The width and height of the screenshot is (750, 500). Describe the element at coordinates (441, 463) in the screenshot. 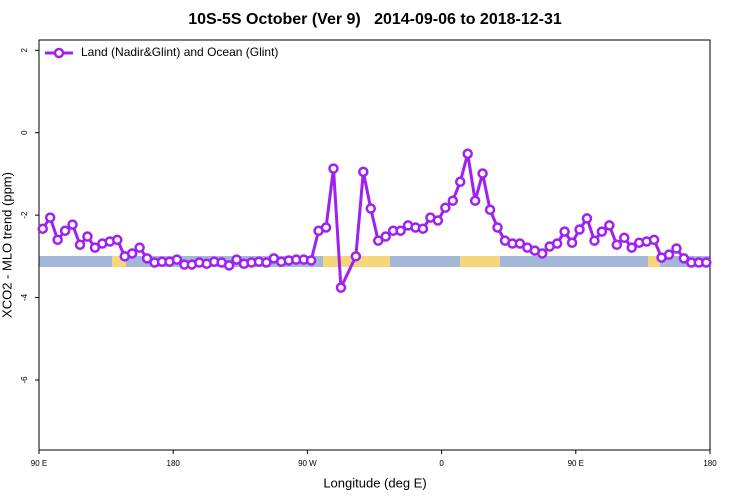

I see `x-tick-label: 0` at that location.